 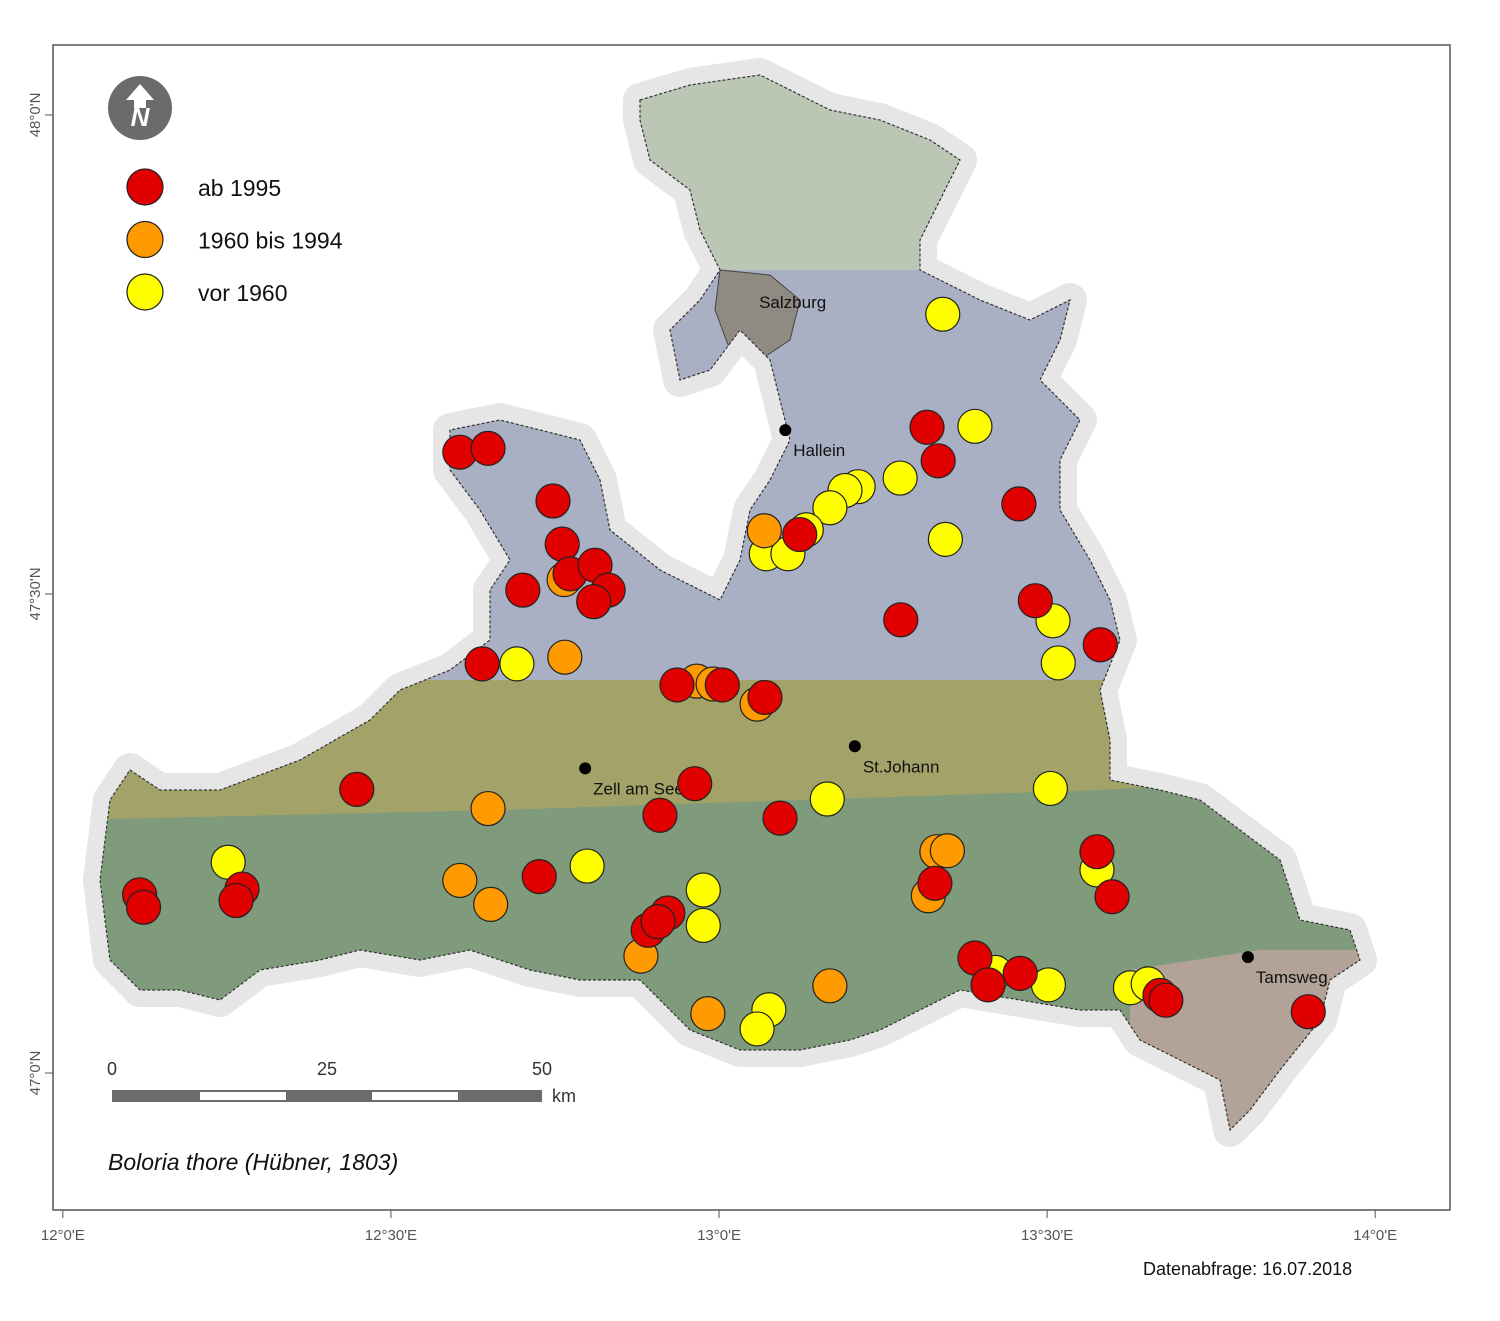 I want to click on north-label: N, so click(x=141, y=117).